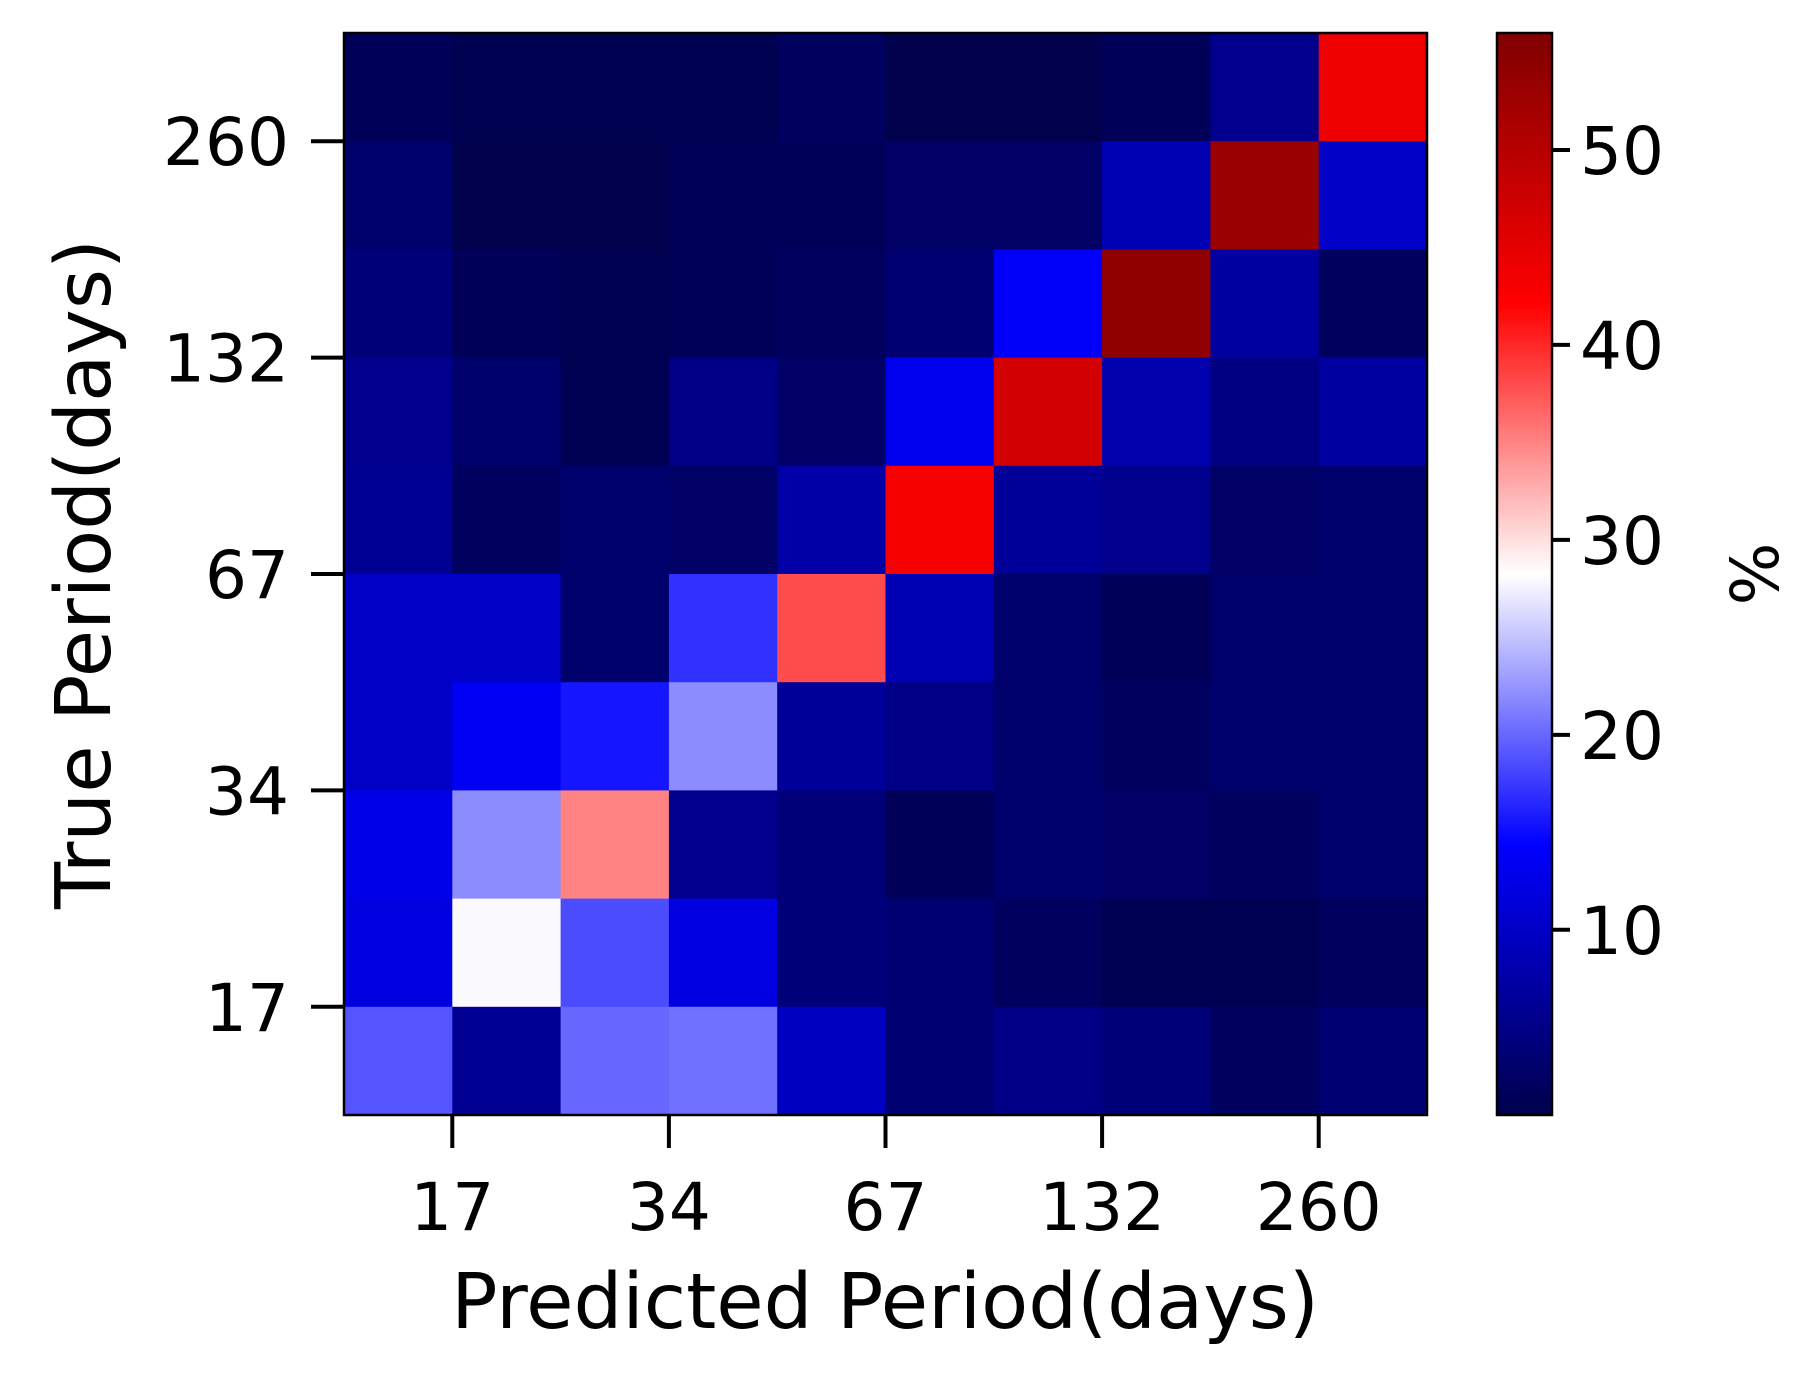  What do you see at coordinates (1622, 736) in the screenshot?
I see `colorbar-tick-label: 20` at bounding box center [1622, 736].